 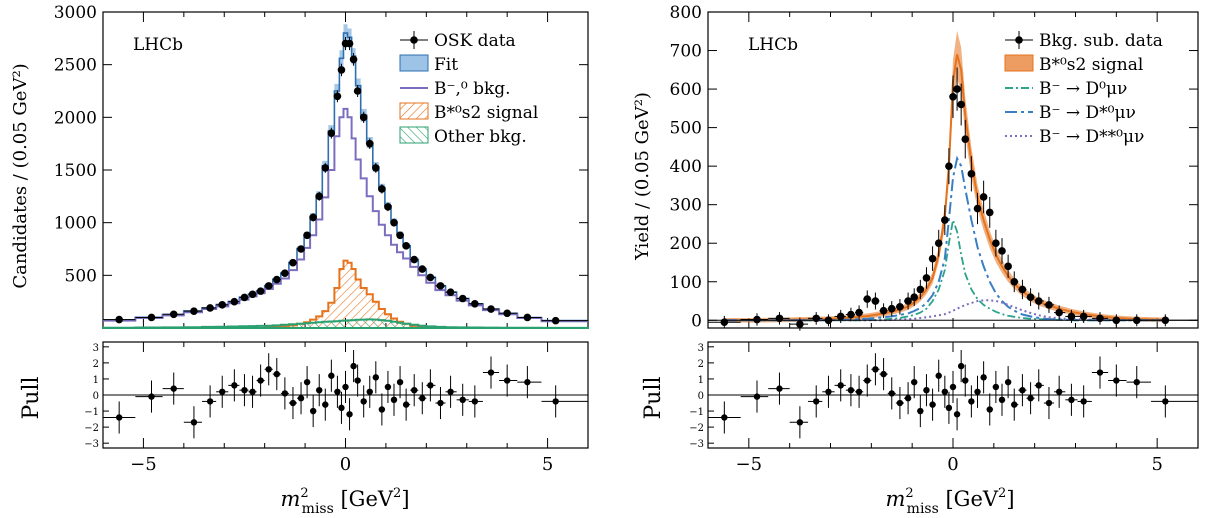 I want to click on legend-label: B⁻ → D**⁰μν, so click(x=1091, y=137).